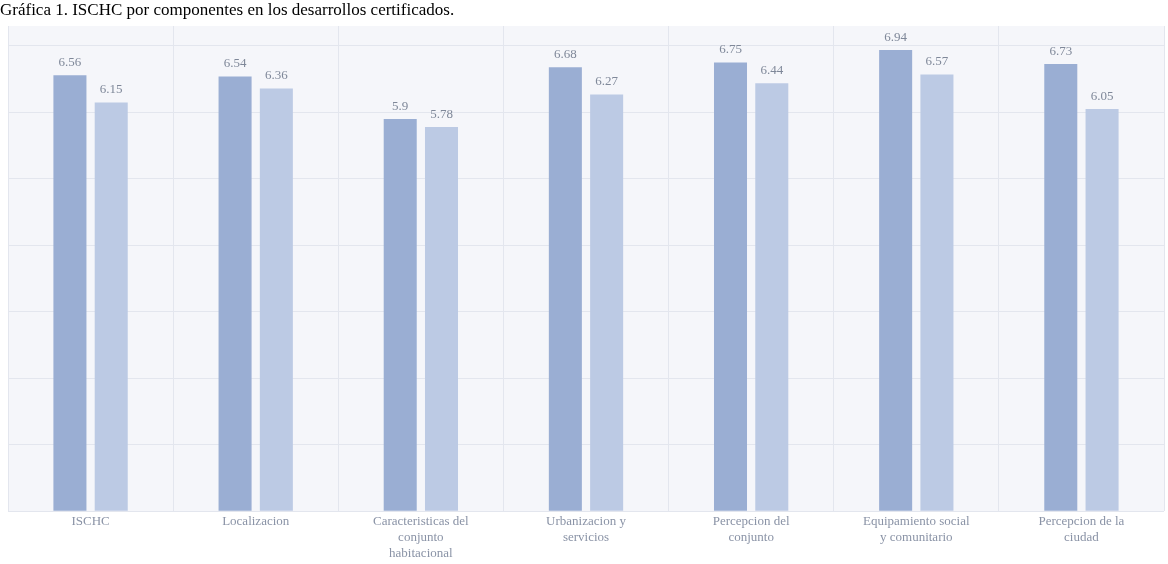 The width and height of the screenshot is (1168, 564). What do you see at coordinates (916, 529) in the screenshot?
I see `x-tick-label: Equipamiento social y comunitario` at bounding box center [916, 529].